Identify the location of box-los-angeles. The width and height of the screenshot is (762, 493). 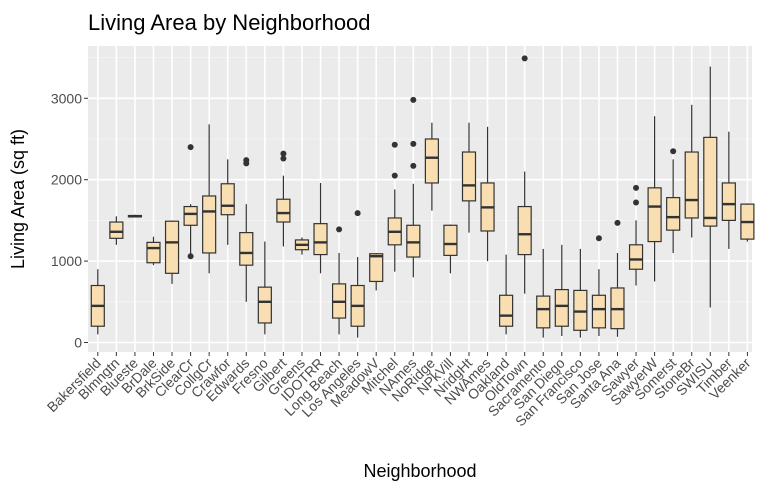
(357, 274).